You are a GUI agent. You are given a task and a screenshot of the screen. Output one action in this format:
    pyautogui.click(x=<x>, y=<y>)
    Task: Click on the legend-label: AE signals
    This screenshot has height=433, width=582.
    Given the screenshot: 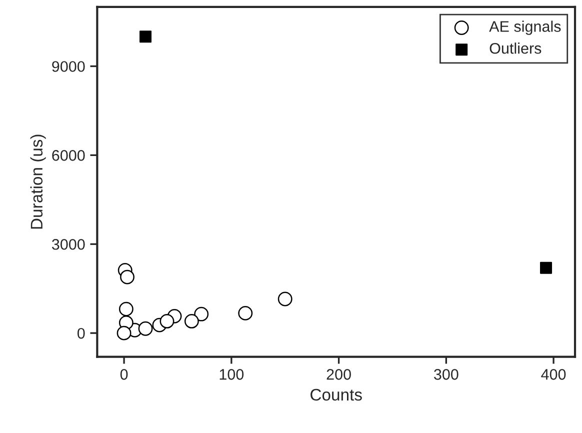 What is the action you would take?
    pyautogui.click(x=525, y=27)
    